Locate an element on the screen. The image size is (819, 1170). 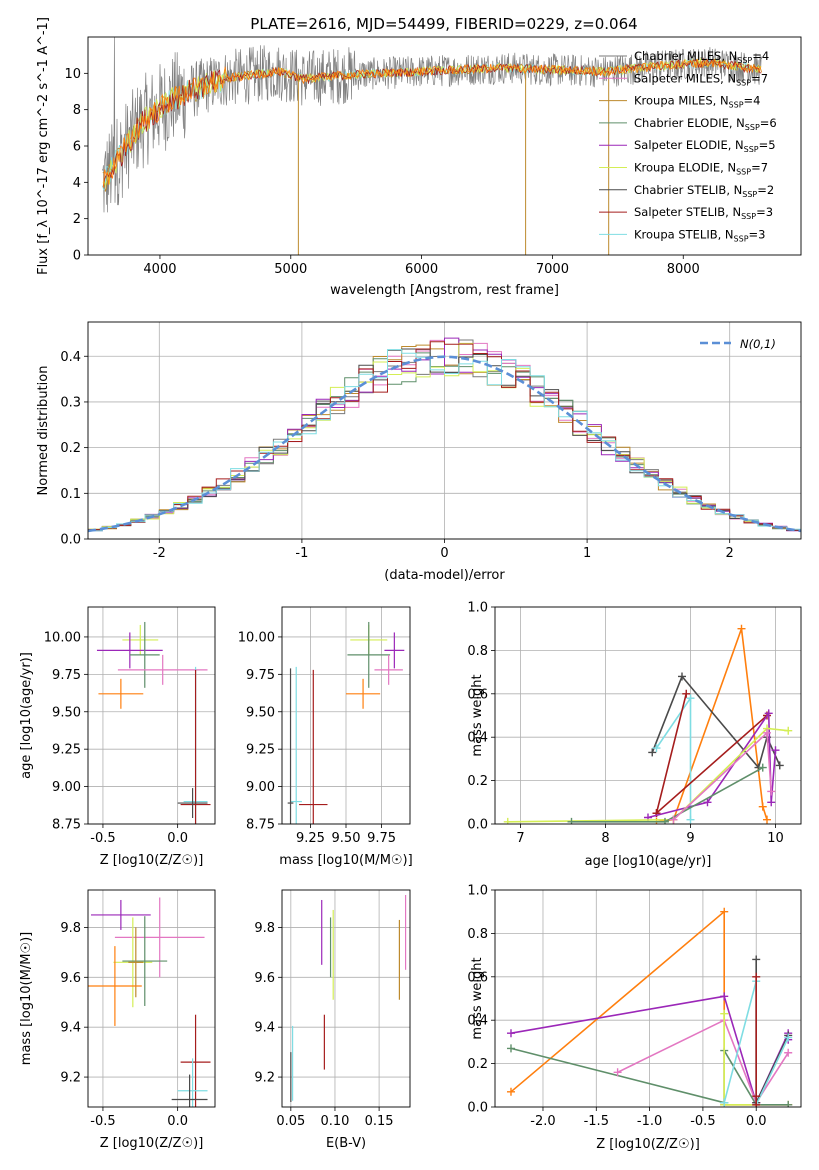
legend-entry: Chabrier ELODIE, NSSP=6 is located at coordinates (705, 124).